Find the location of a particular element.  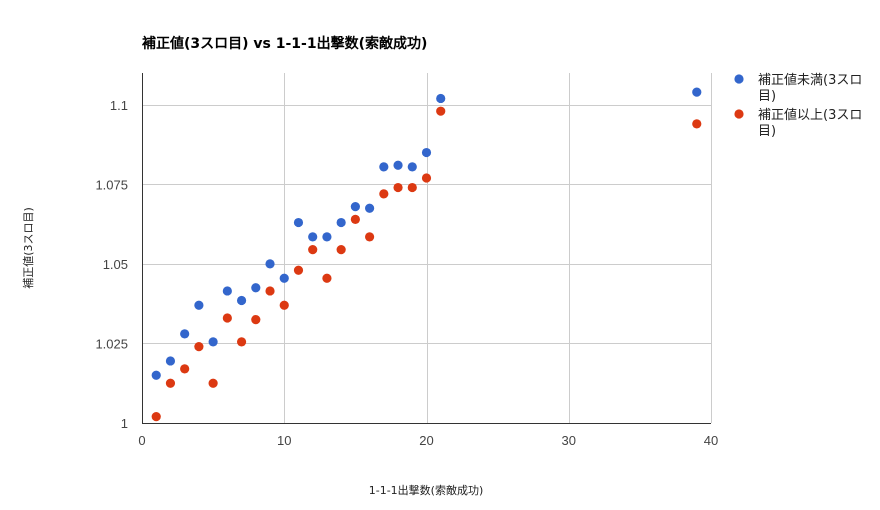

x-tick-label: 20 is located at coordinates (426, 440).